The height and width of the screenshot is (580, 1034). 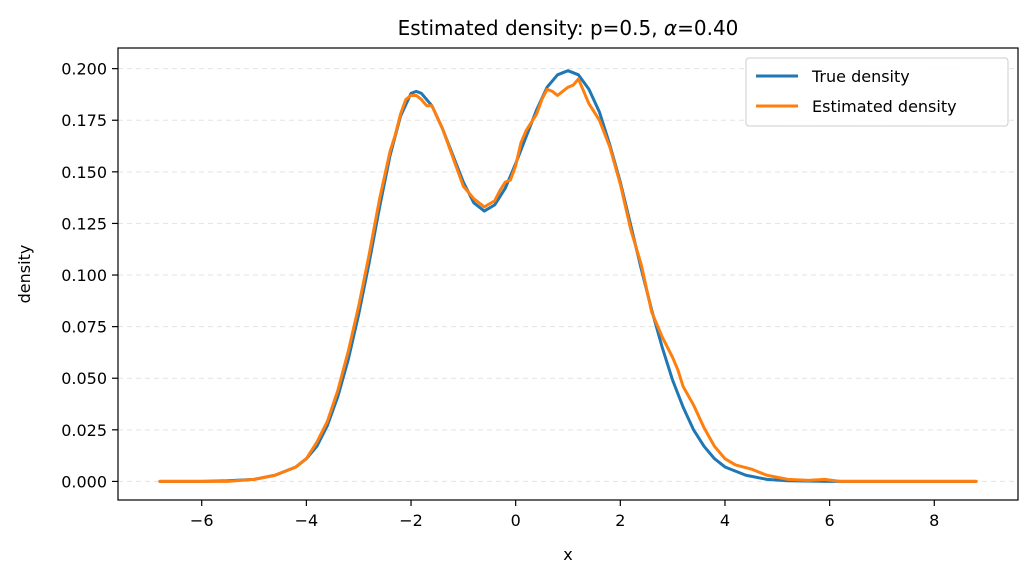 What do you see at coordinates (84, 120) in the screenshot?
I see `y-tick-label: 0.175` at bounding box center [84, 120].